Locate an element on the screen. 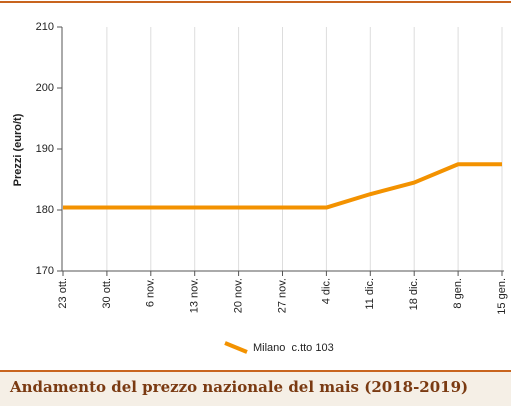  x-tick-label: 30 ott. is located at coordinates (107, 293).